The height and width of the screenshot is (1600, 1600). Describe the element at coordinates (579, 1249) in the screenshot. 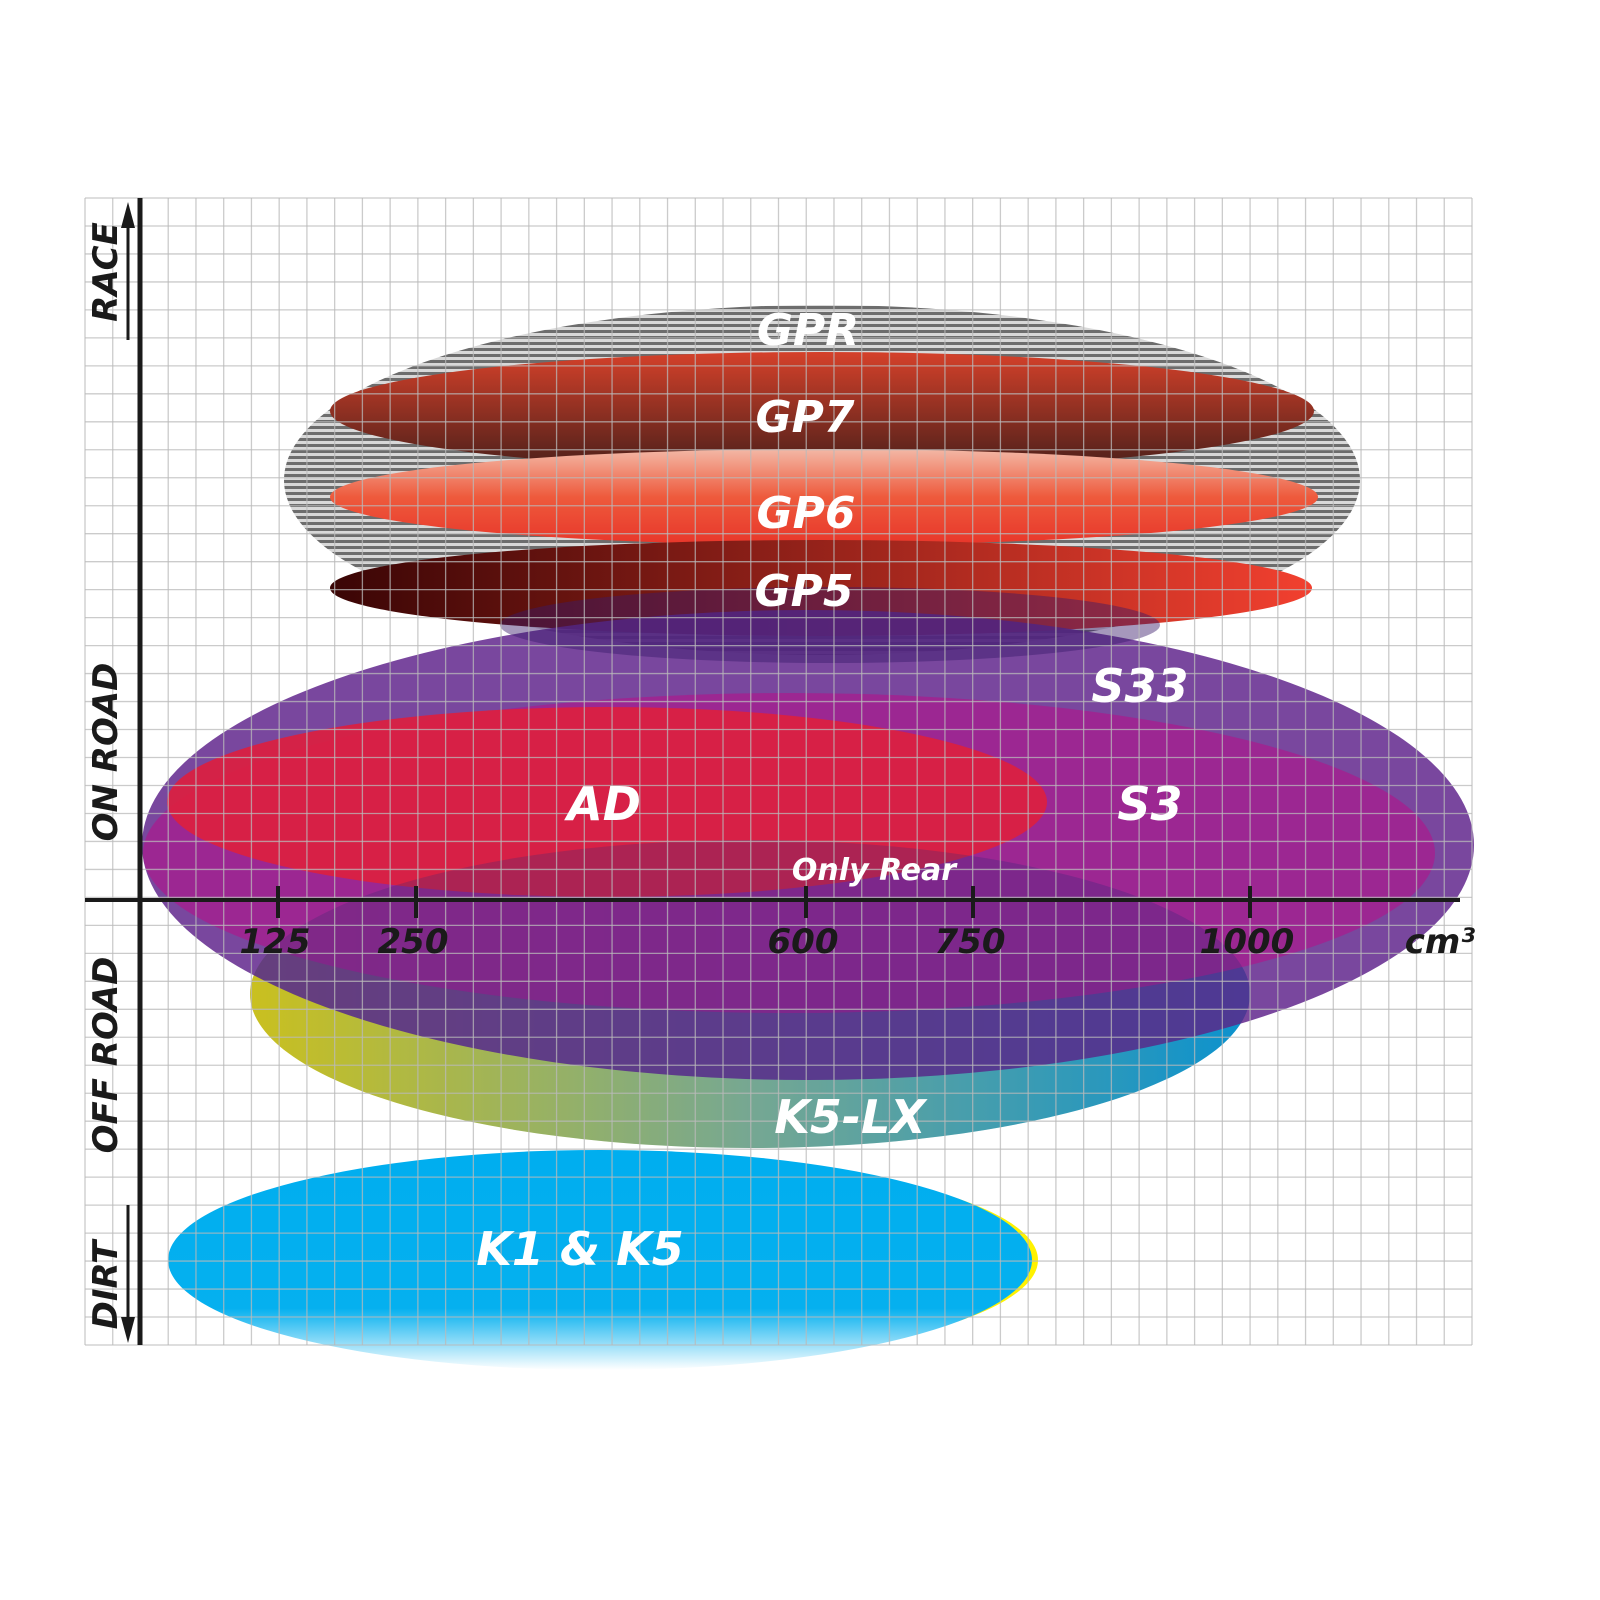

I see `label-k1-k5: K1 & K5` at that location.